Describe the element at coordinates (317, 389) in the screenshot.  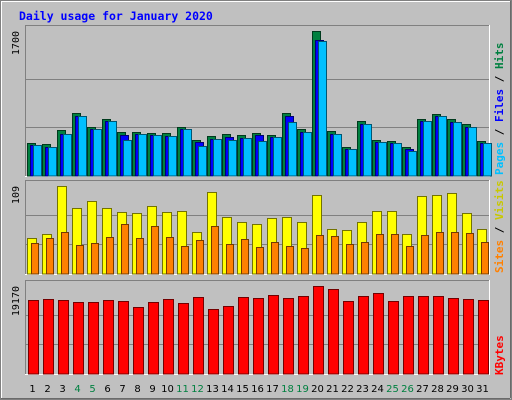
I see `x-tick-label-day-20: 20` at that location.